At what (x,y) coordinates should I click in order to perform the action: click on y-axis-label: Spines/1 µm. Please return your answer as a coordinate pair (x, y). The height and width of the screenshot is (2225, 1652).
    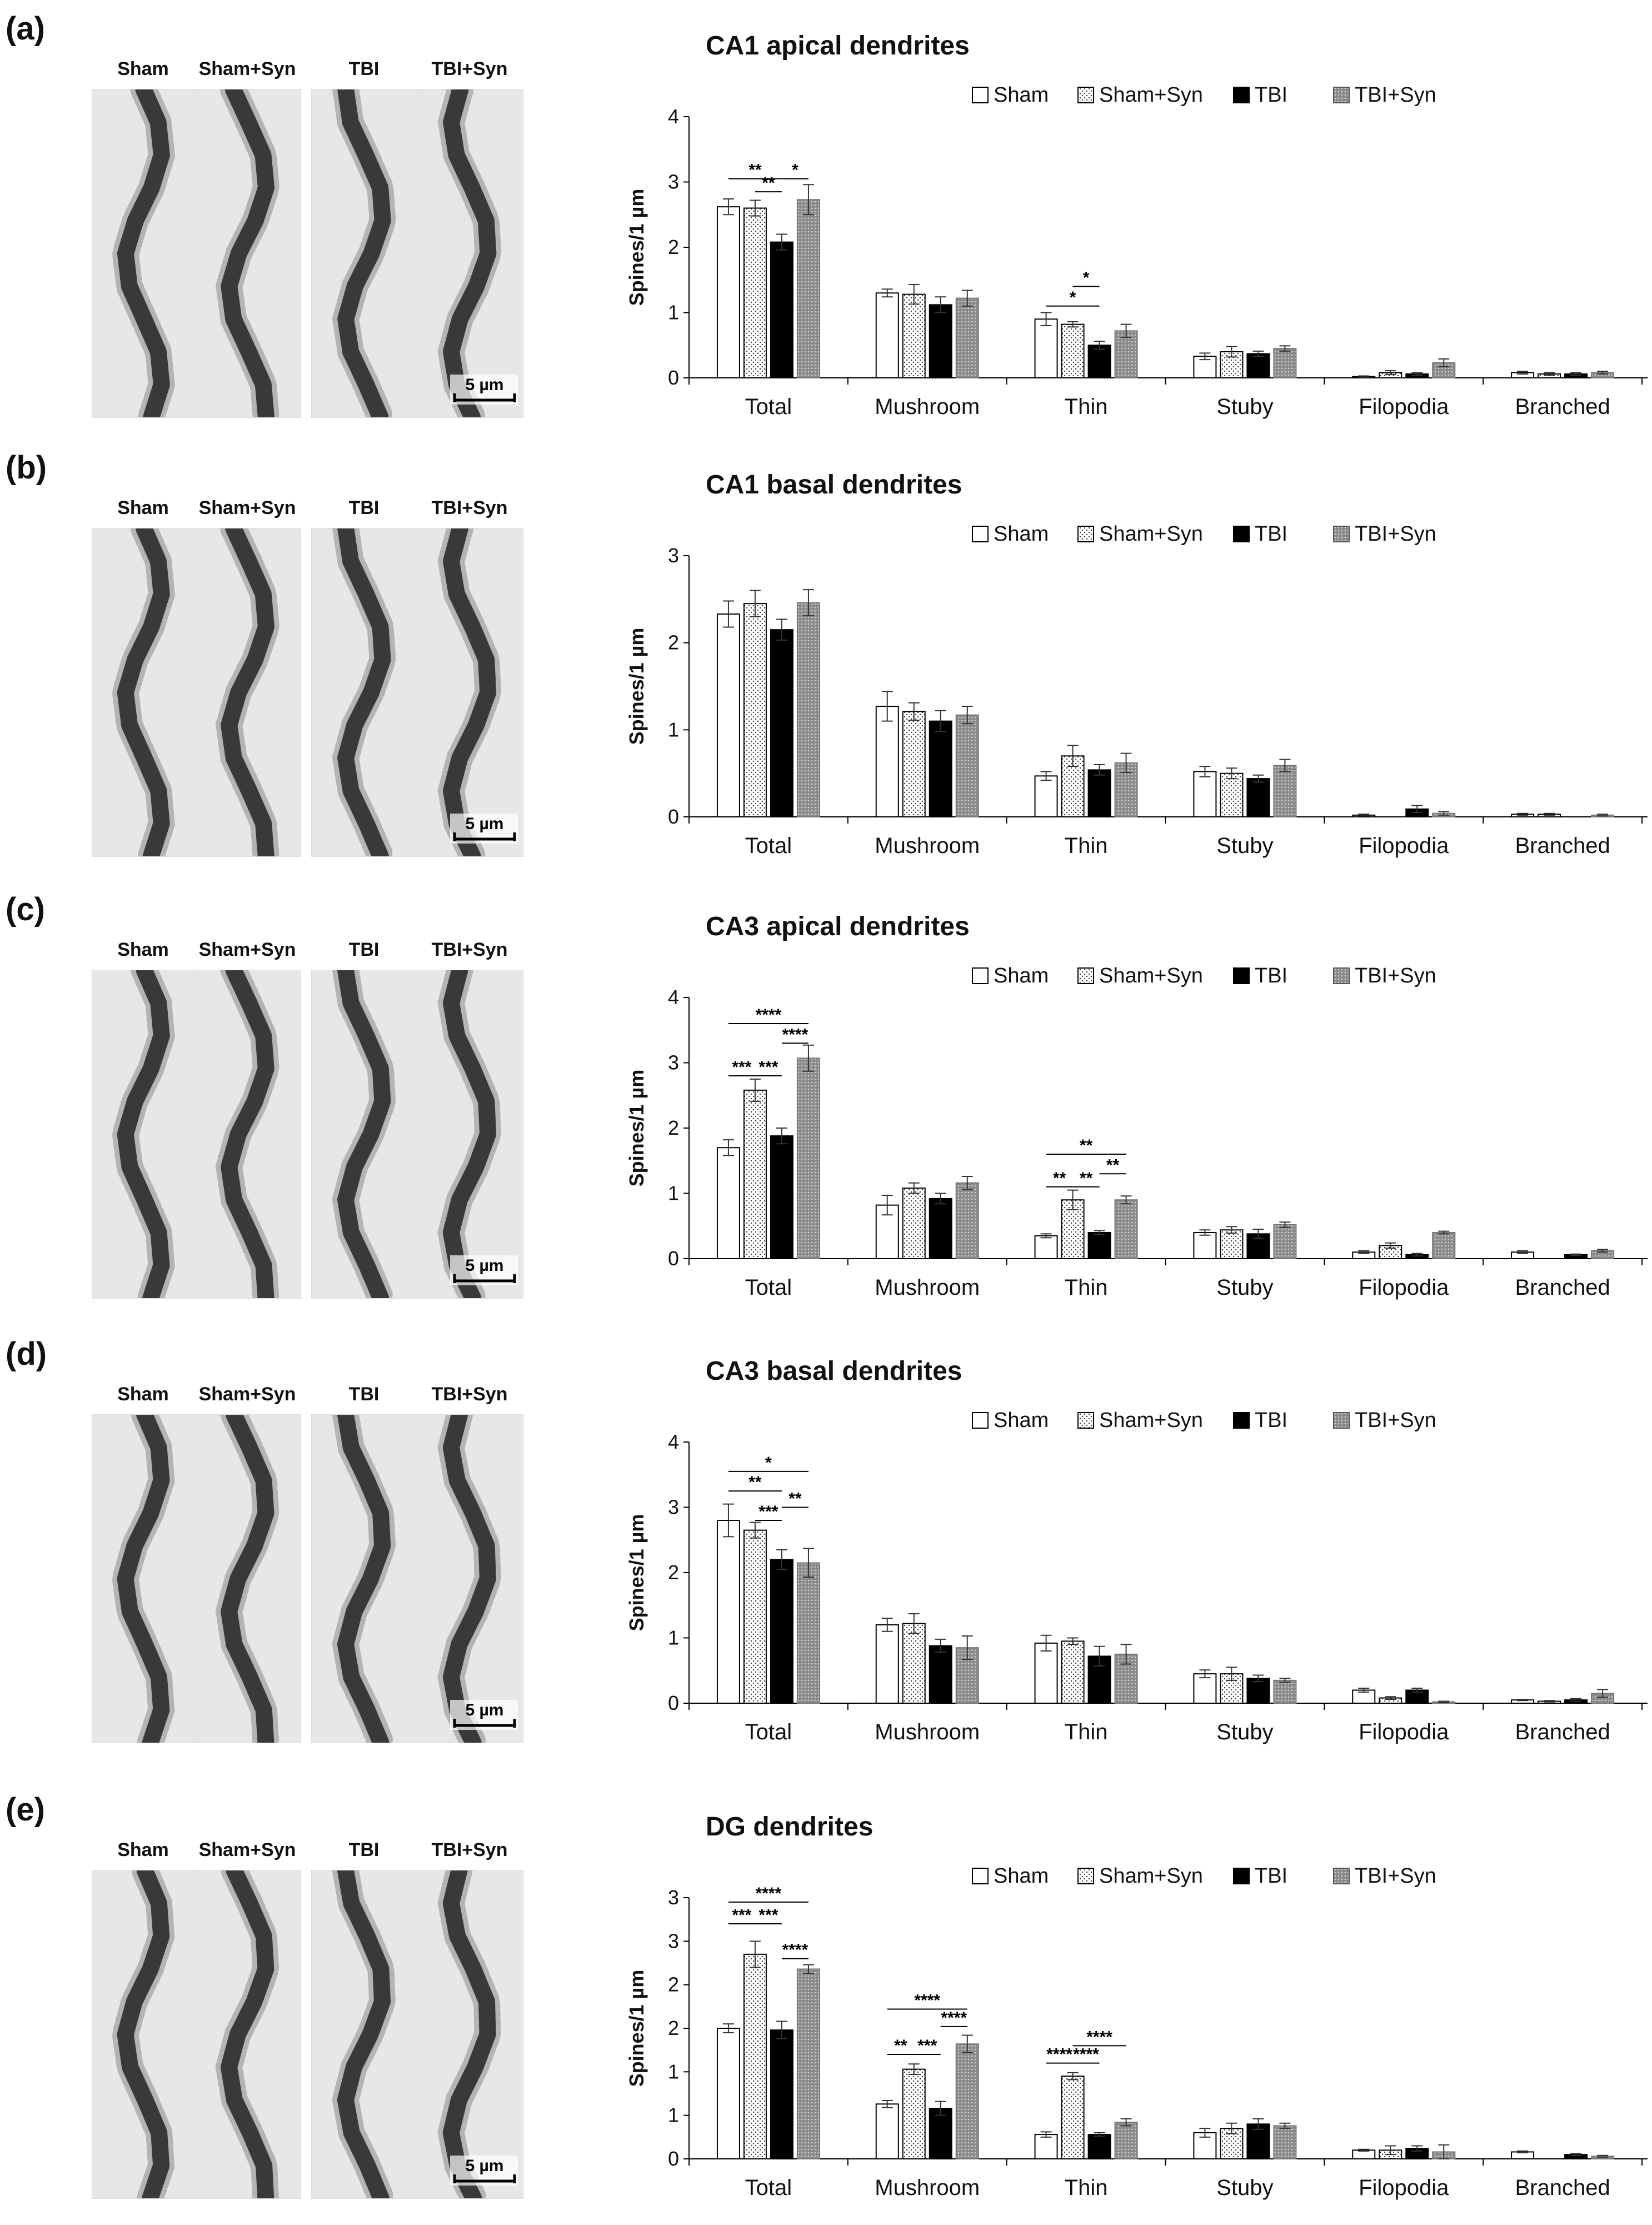
    Looking at the image, I should click on (636, 247).